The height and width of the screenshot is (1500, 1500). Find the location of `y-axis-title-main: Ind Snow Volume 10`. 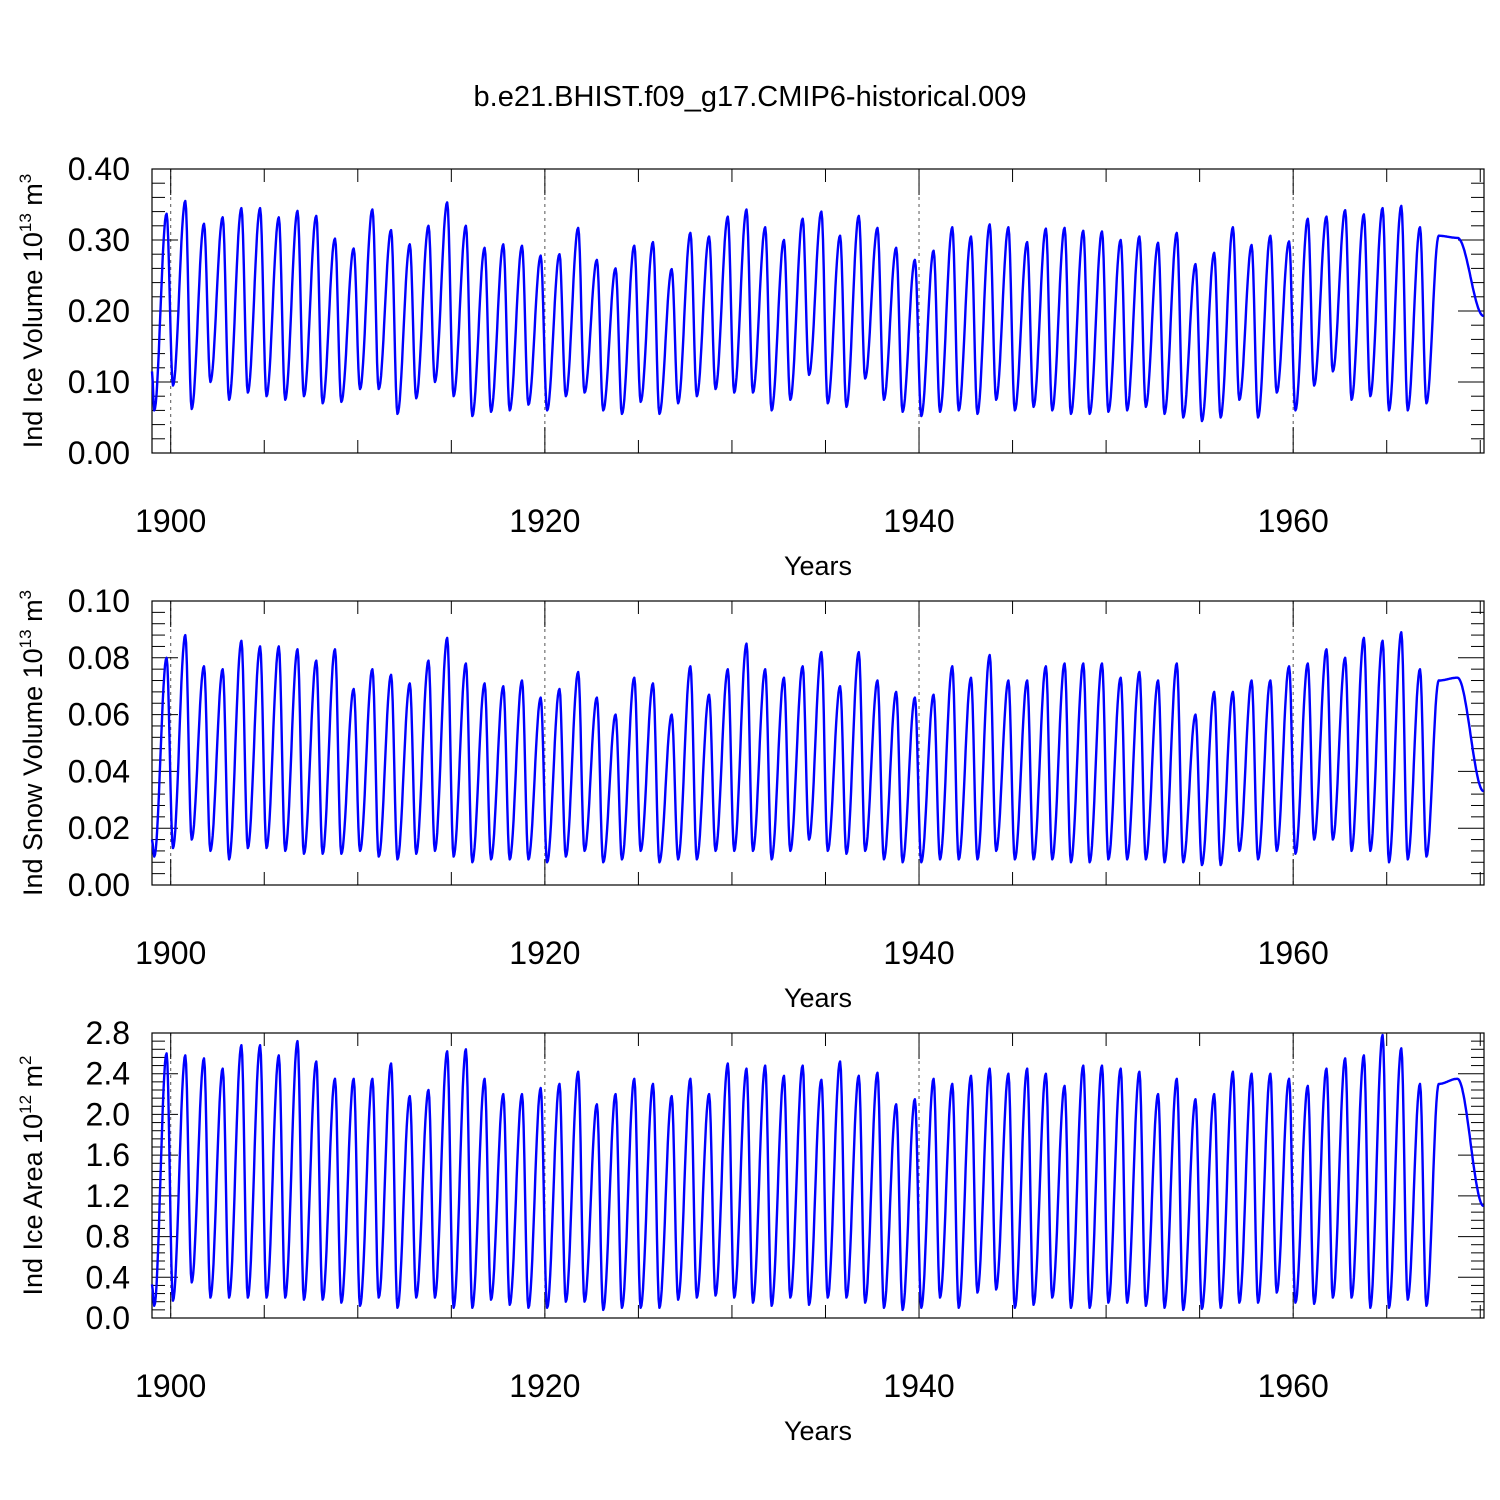

y-axis-title-main: Ind Snow Volume 10 is located at coordinates (33, 772).